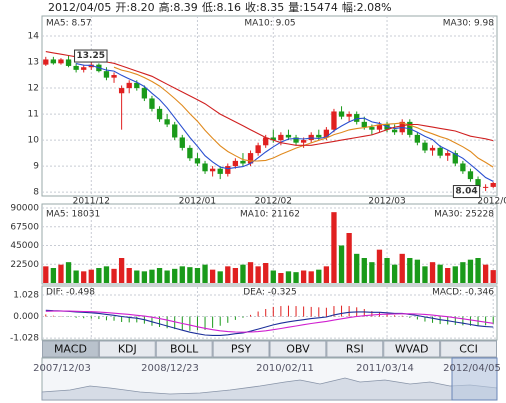 The image size is (506, 403). What do you see at coordinates (36, 167) in the screenshot?
I see `y-tick-label: 9` at bounding box center [36, 167].